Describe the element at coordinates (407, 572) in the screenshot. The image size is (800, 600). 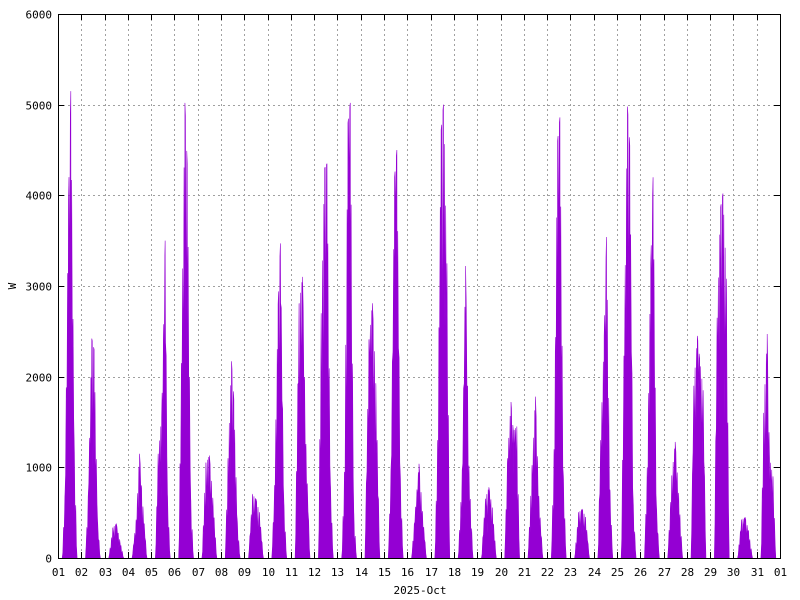
I see `x-tick-label: 16` at that location.